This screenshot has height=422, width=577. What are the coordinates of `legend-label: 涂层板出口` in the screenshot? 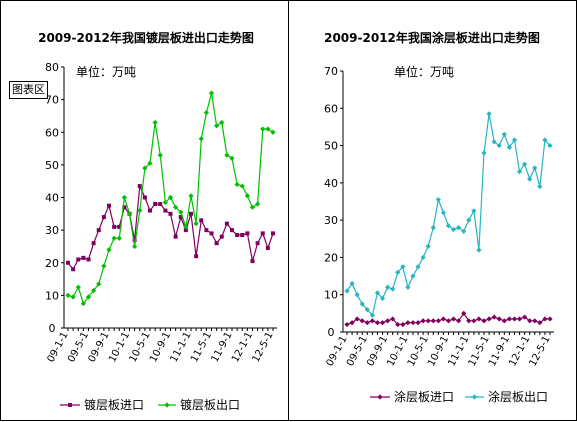 It's located at (518, 396).